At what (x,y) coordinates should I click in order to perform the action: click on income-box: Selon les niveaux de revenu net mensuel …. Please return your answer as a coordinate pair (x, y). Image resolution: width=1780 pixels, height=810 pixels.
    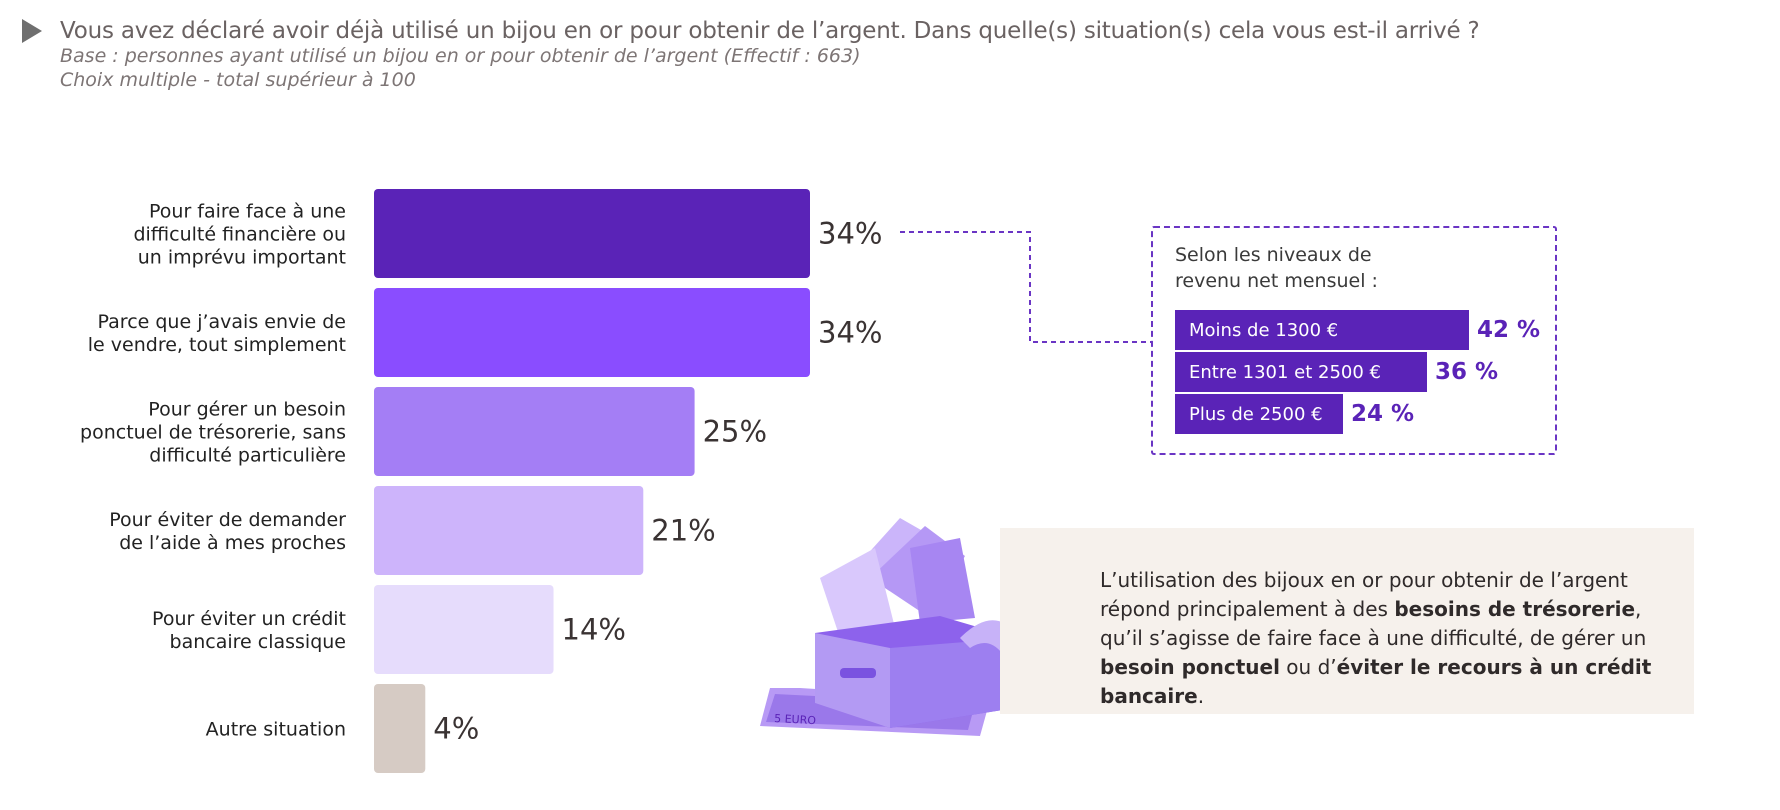
    Looking at the image, I should click on (1354, 340).